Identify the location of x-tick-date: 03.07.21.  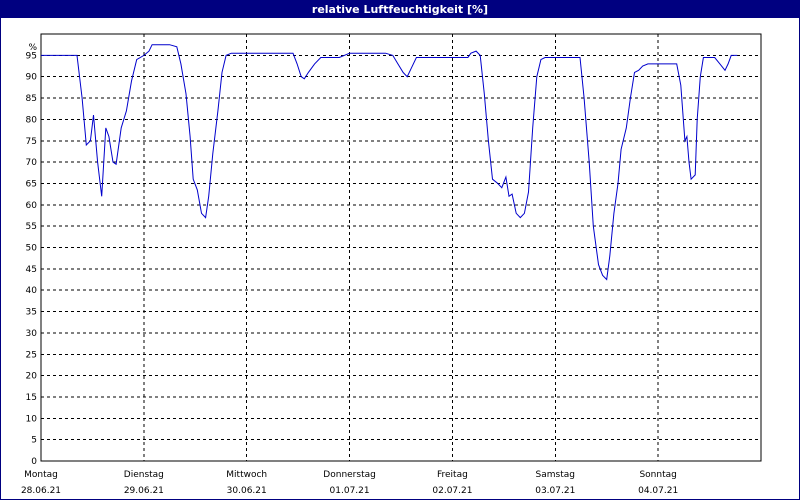
(555, 491).